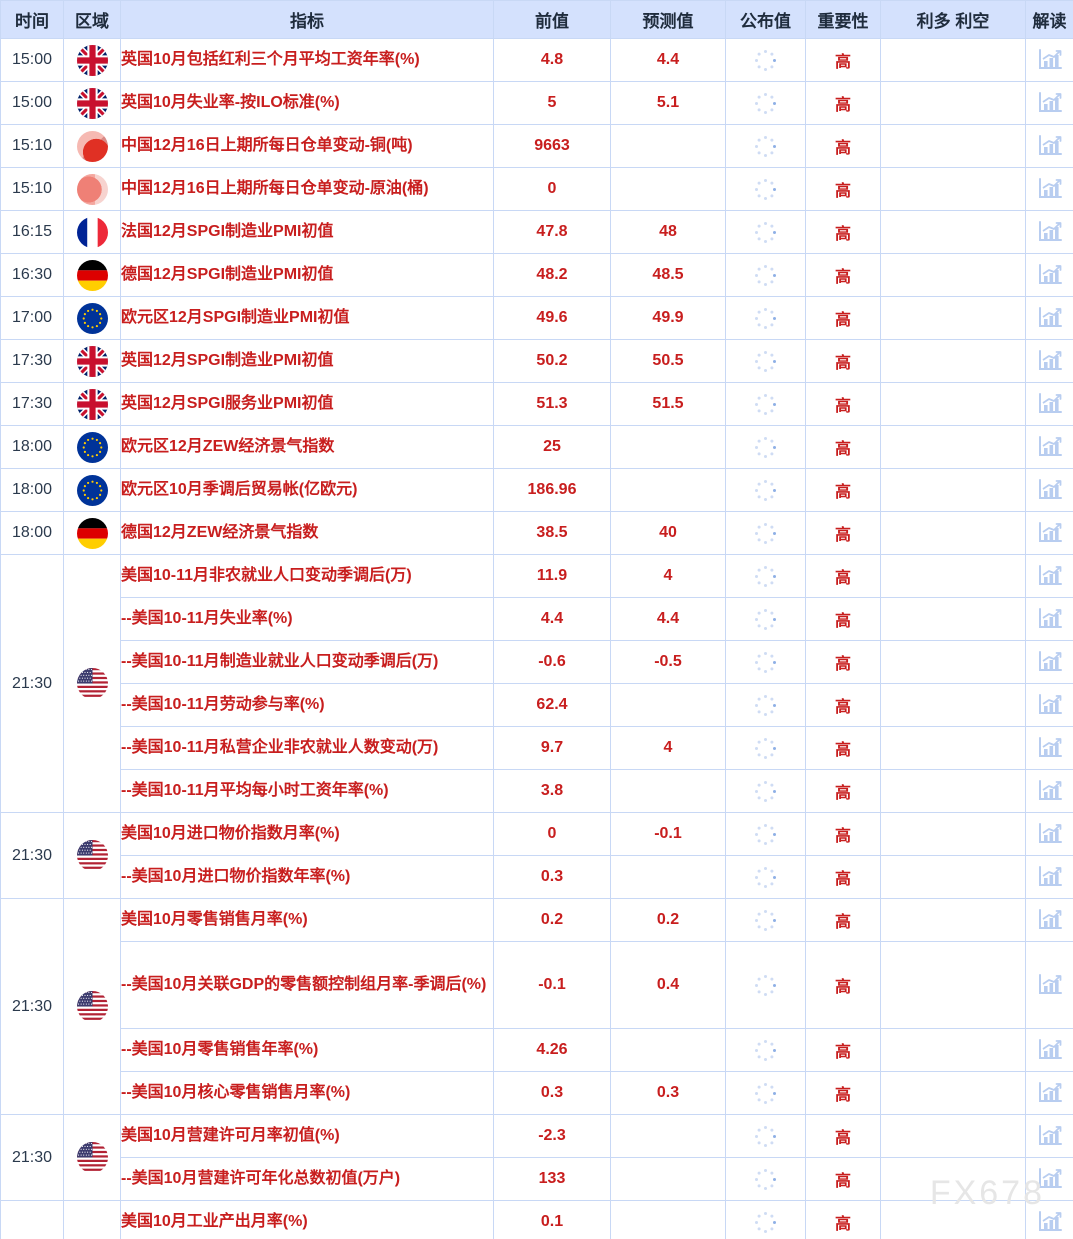  Describe the element at coordinates (537, 662) in the screenshot. I see `table-row: --美国10-11月制造业就业人口变动季调后(万) -0.6 -0.5 高` at that location.